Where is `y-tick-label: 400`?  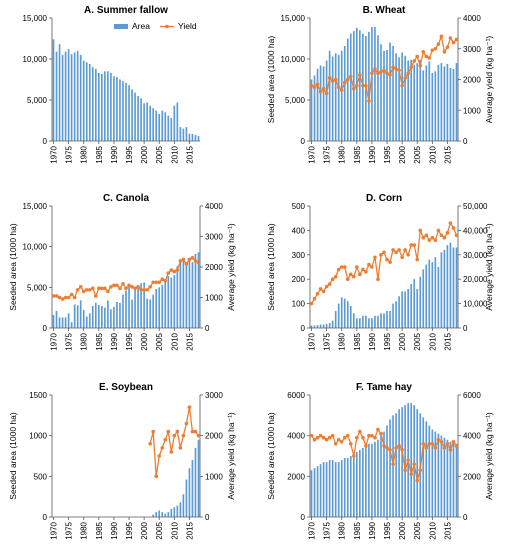
y-tick-label: 400 is located at coordinates (299, 230).